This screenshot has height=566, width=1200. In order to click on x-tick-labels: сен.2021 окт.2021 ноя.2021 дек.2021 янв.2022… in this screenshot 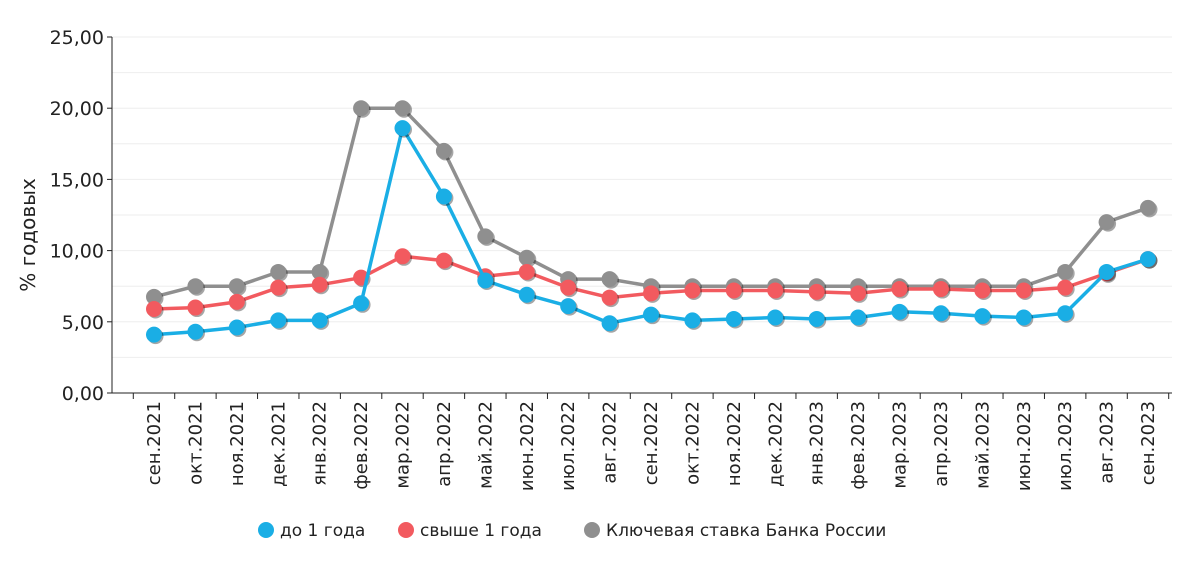, I will do `click(651, 446)`.